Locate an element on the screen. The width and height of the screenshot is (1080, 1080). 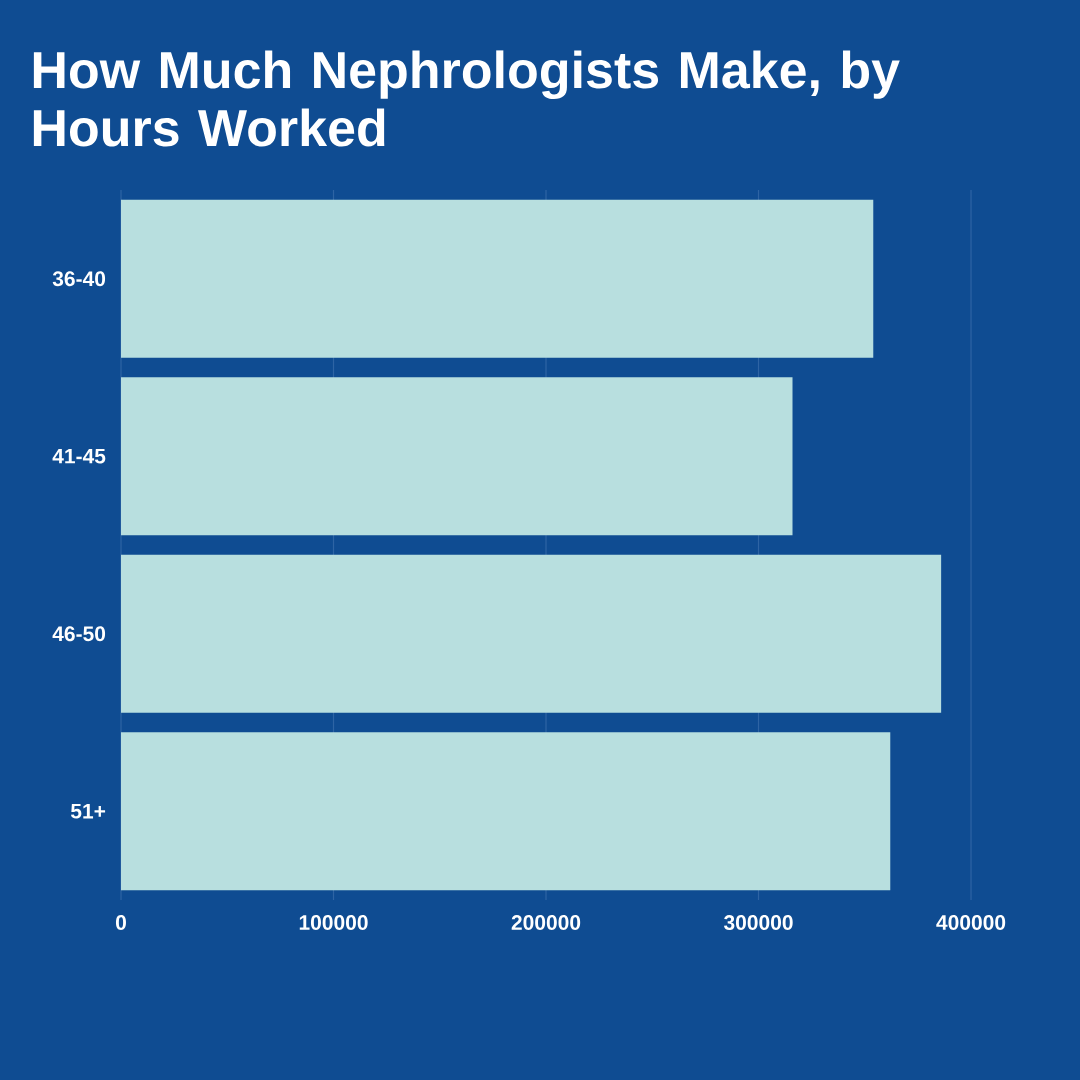
y-tick-label: 51+ is located at coordinates (88, 811).